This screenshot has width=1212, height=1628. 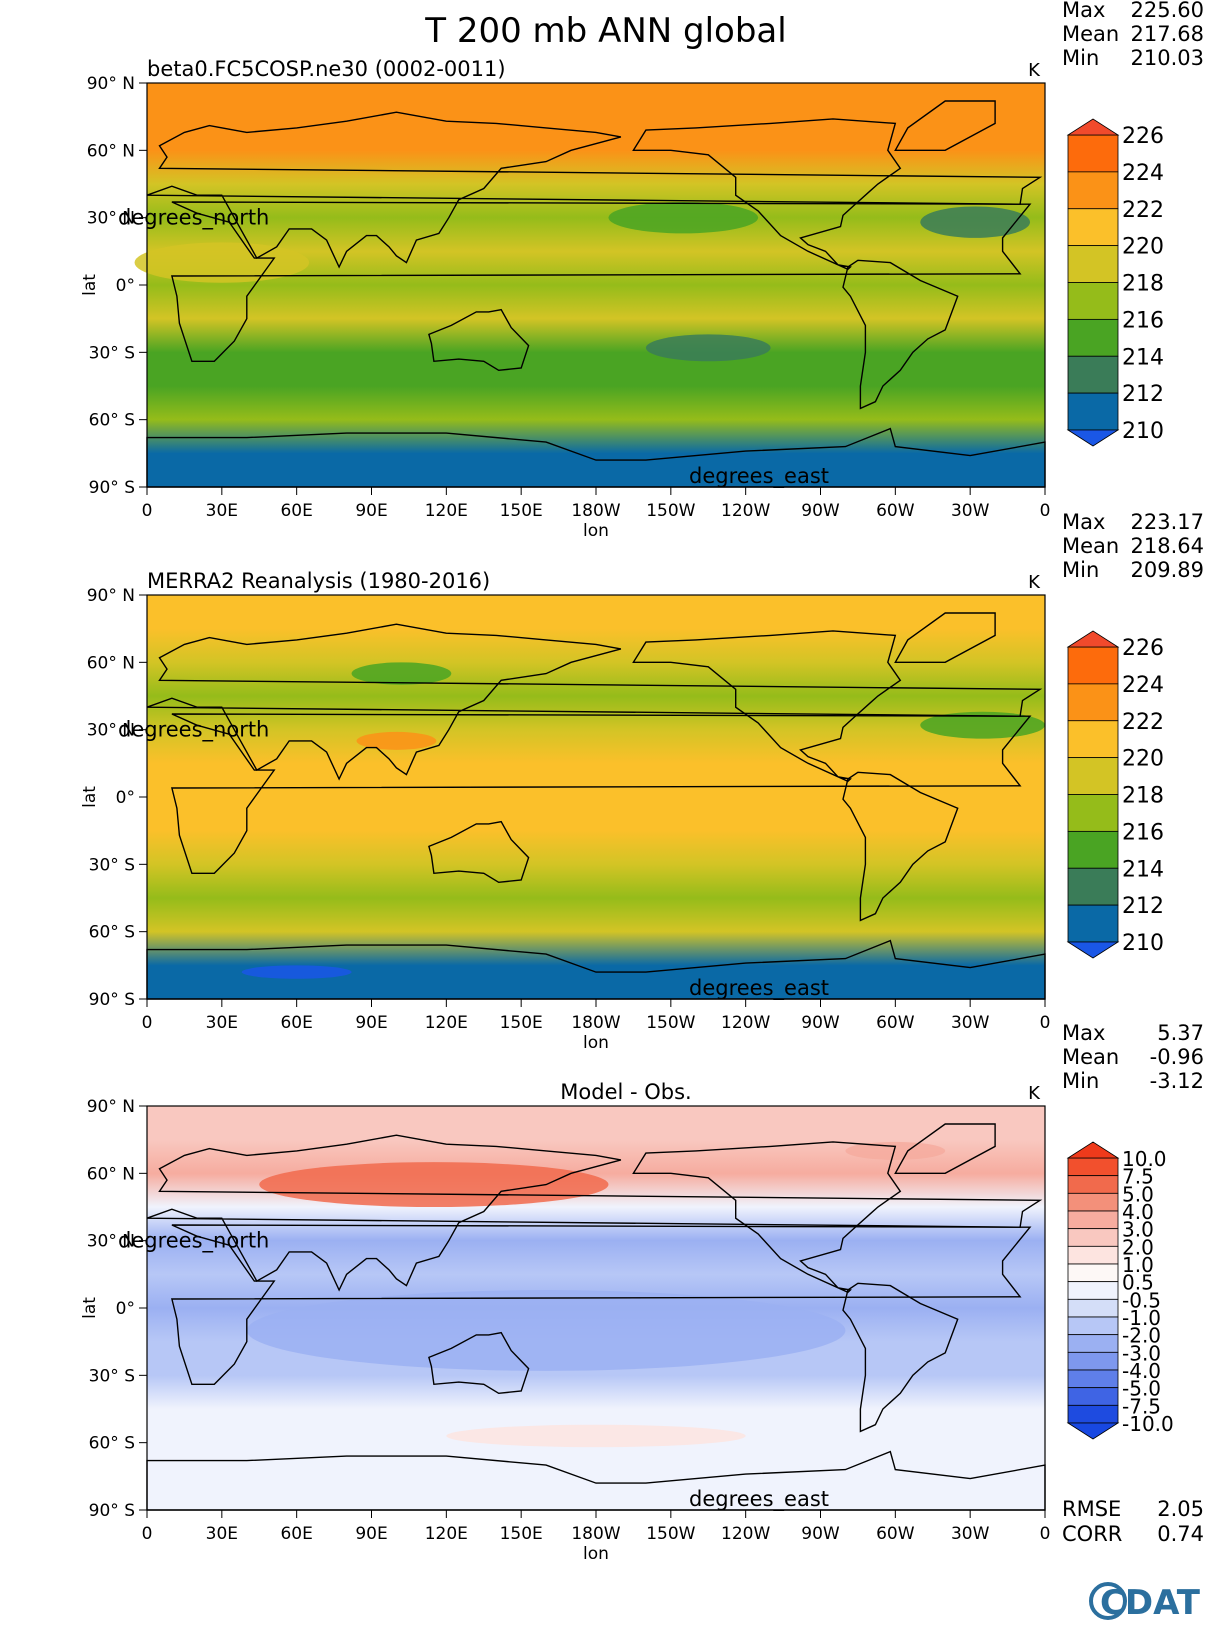 I want to click on stat-min-value: -3.12, so click(x=1177, y=1081).